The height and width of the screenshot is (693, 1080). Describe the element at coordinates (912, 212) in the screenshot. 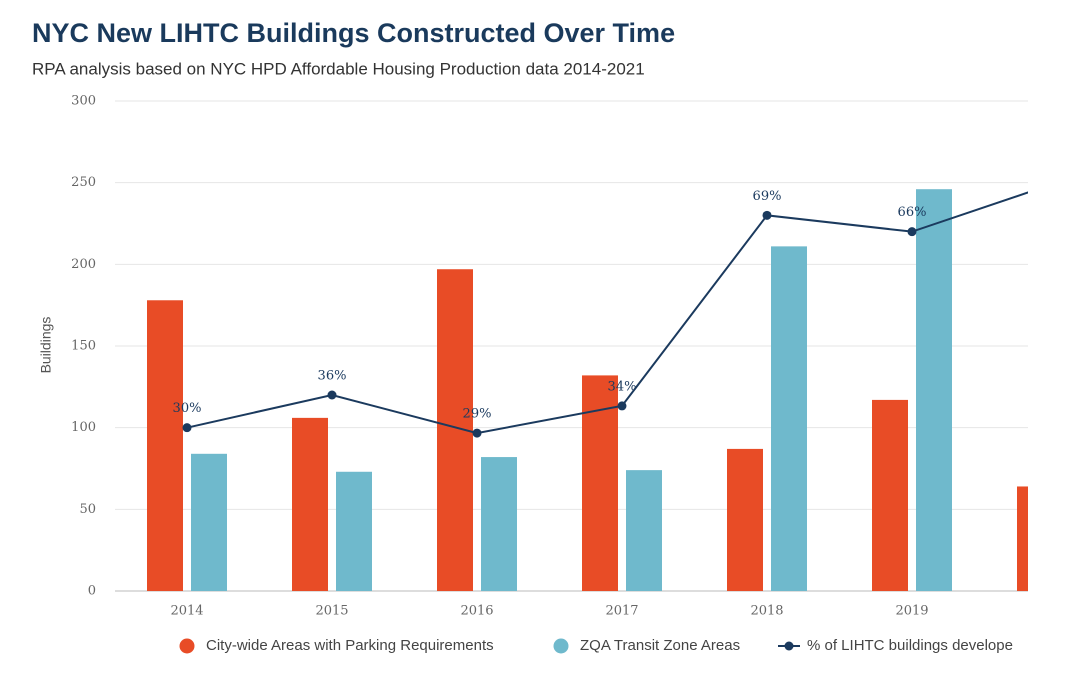

I see `data-label: 66%` at that location.